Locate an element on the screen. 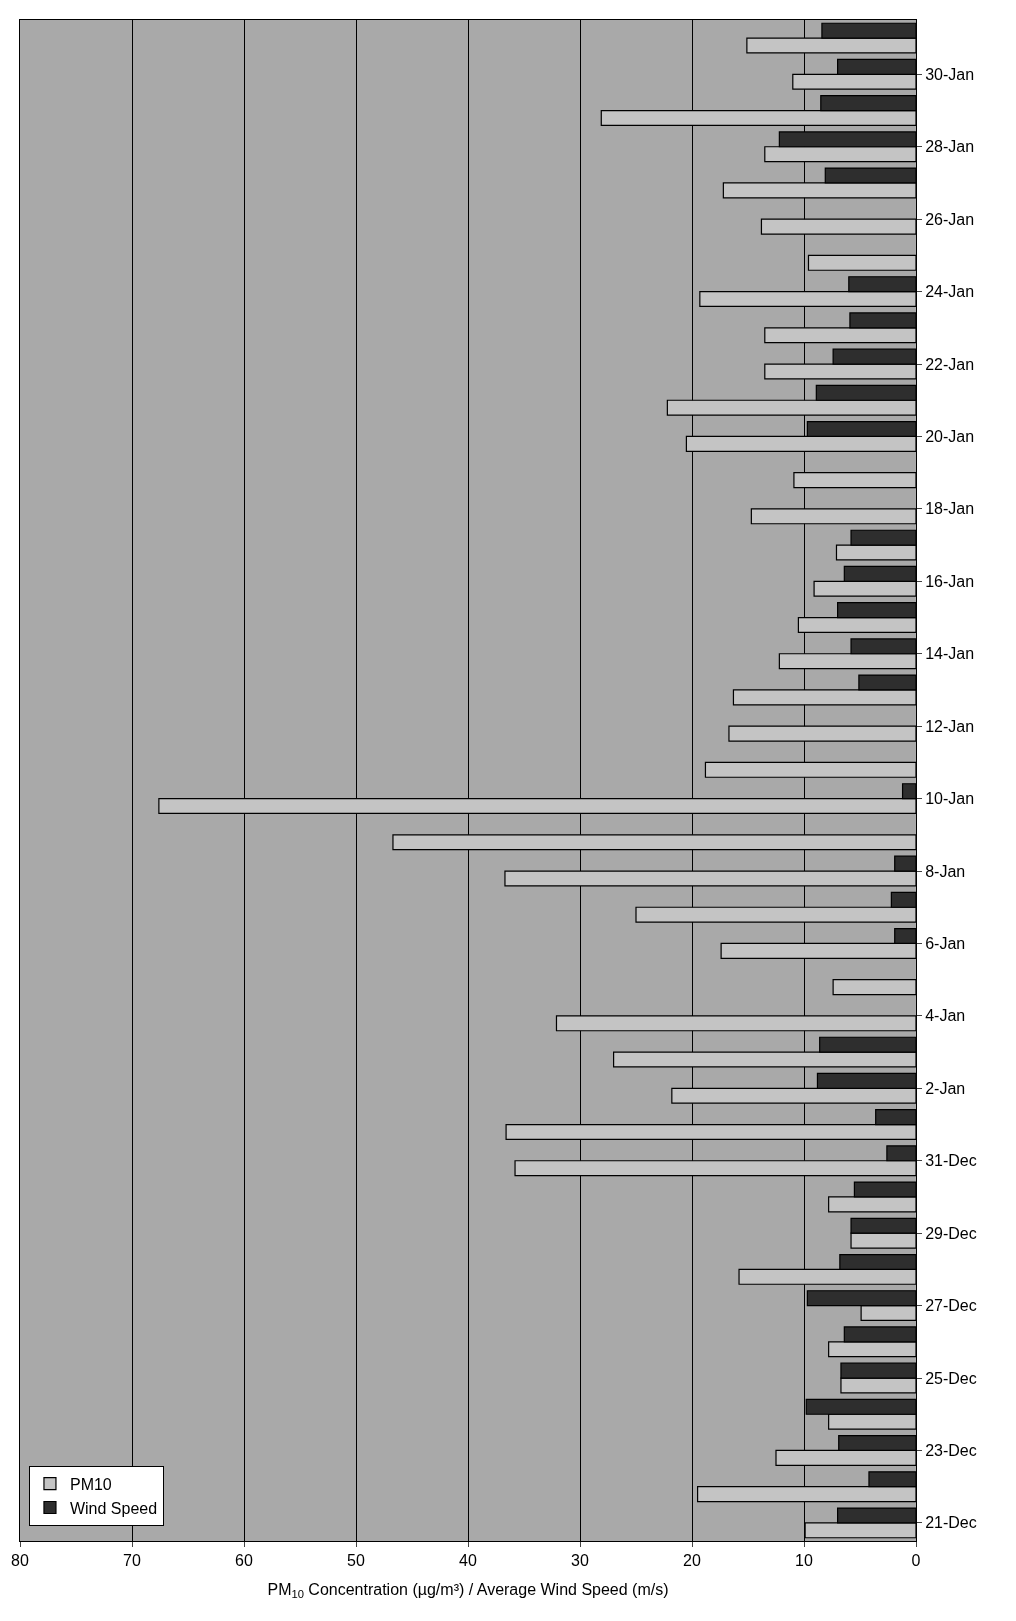 This screenshot has height=1621, width=1016. x-tick-label: 20 is located at coordinates (692, 1561).